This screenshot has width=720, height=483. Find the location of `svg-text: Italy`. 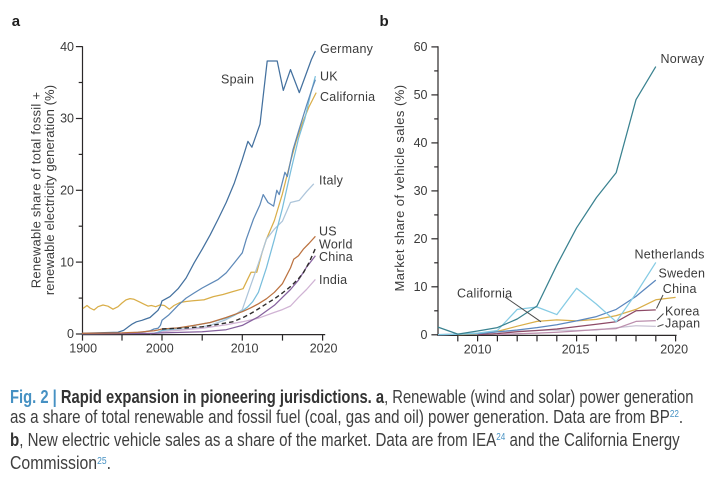

svg-text: Italy is located at coordinates (331, 181).